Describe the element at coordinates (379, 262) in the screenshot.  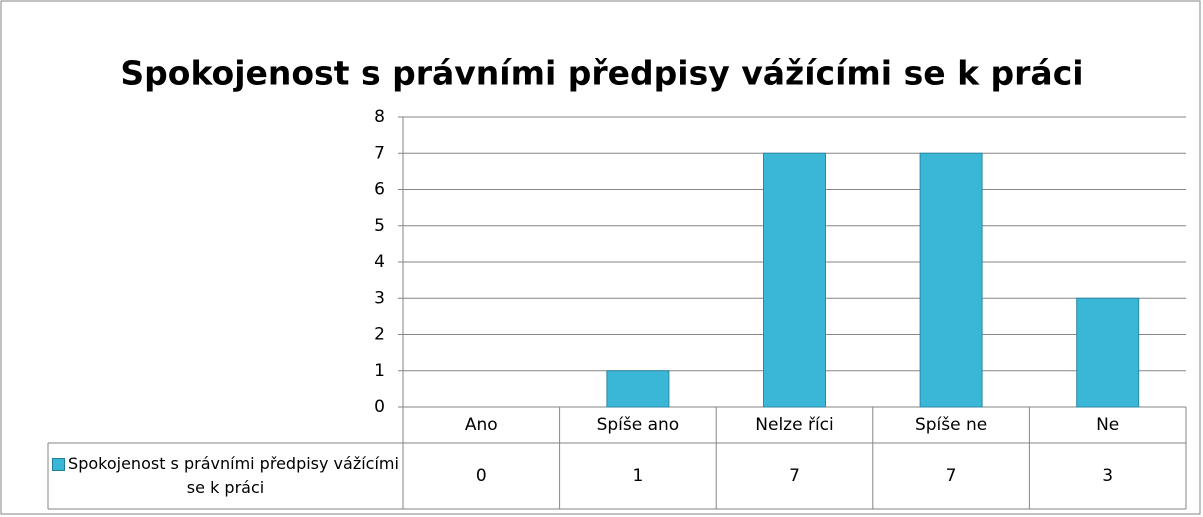
I see `y-tick-label: 4` at that location.